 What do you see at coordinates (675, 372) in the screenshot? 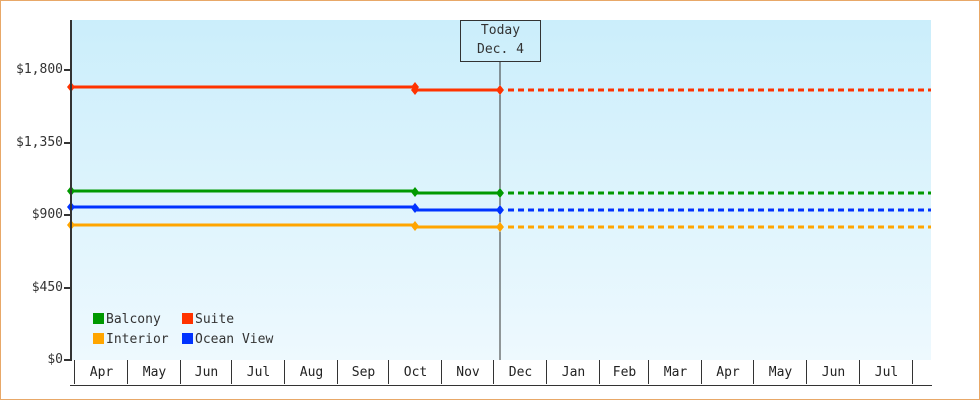
I see `month-cell: Mar` at bounding box center [675, 372].